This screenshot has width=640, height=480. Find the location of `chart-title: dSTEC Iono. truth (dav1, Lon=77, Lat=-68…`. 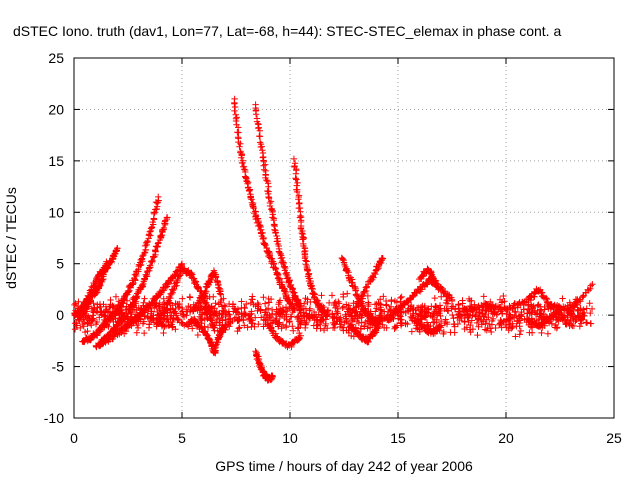

chart-title: dSTEC Iono. truth (dav1, Lon=77, Lat=-68… is located at coordinates (287, 31).